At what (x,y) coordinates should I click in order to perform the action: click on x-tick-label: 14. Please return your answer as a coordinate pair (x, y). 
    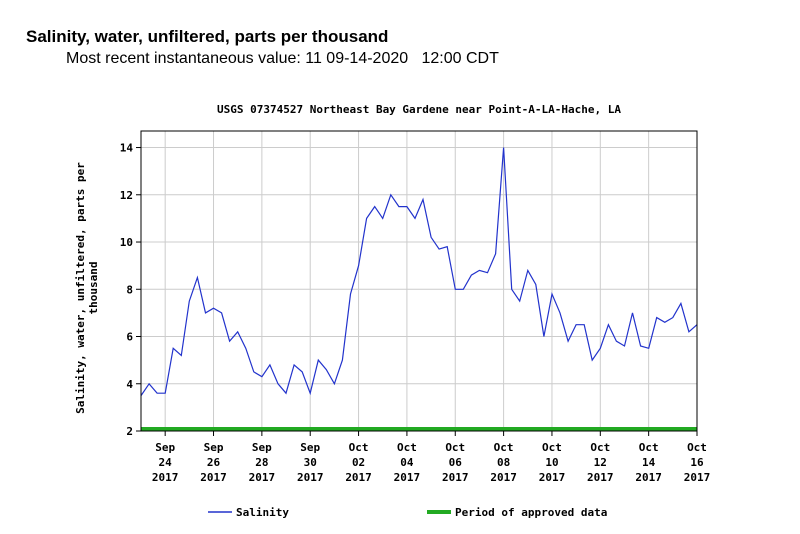
    Looking at the image, I should click on (649, 462).